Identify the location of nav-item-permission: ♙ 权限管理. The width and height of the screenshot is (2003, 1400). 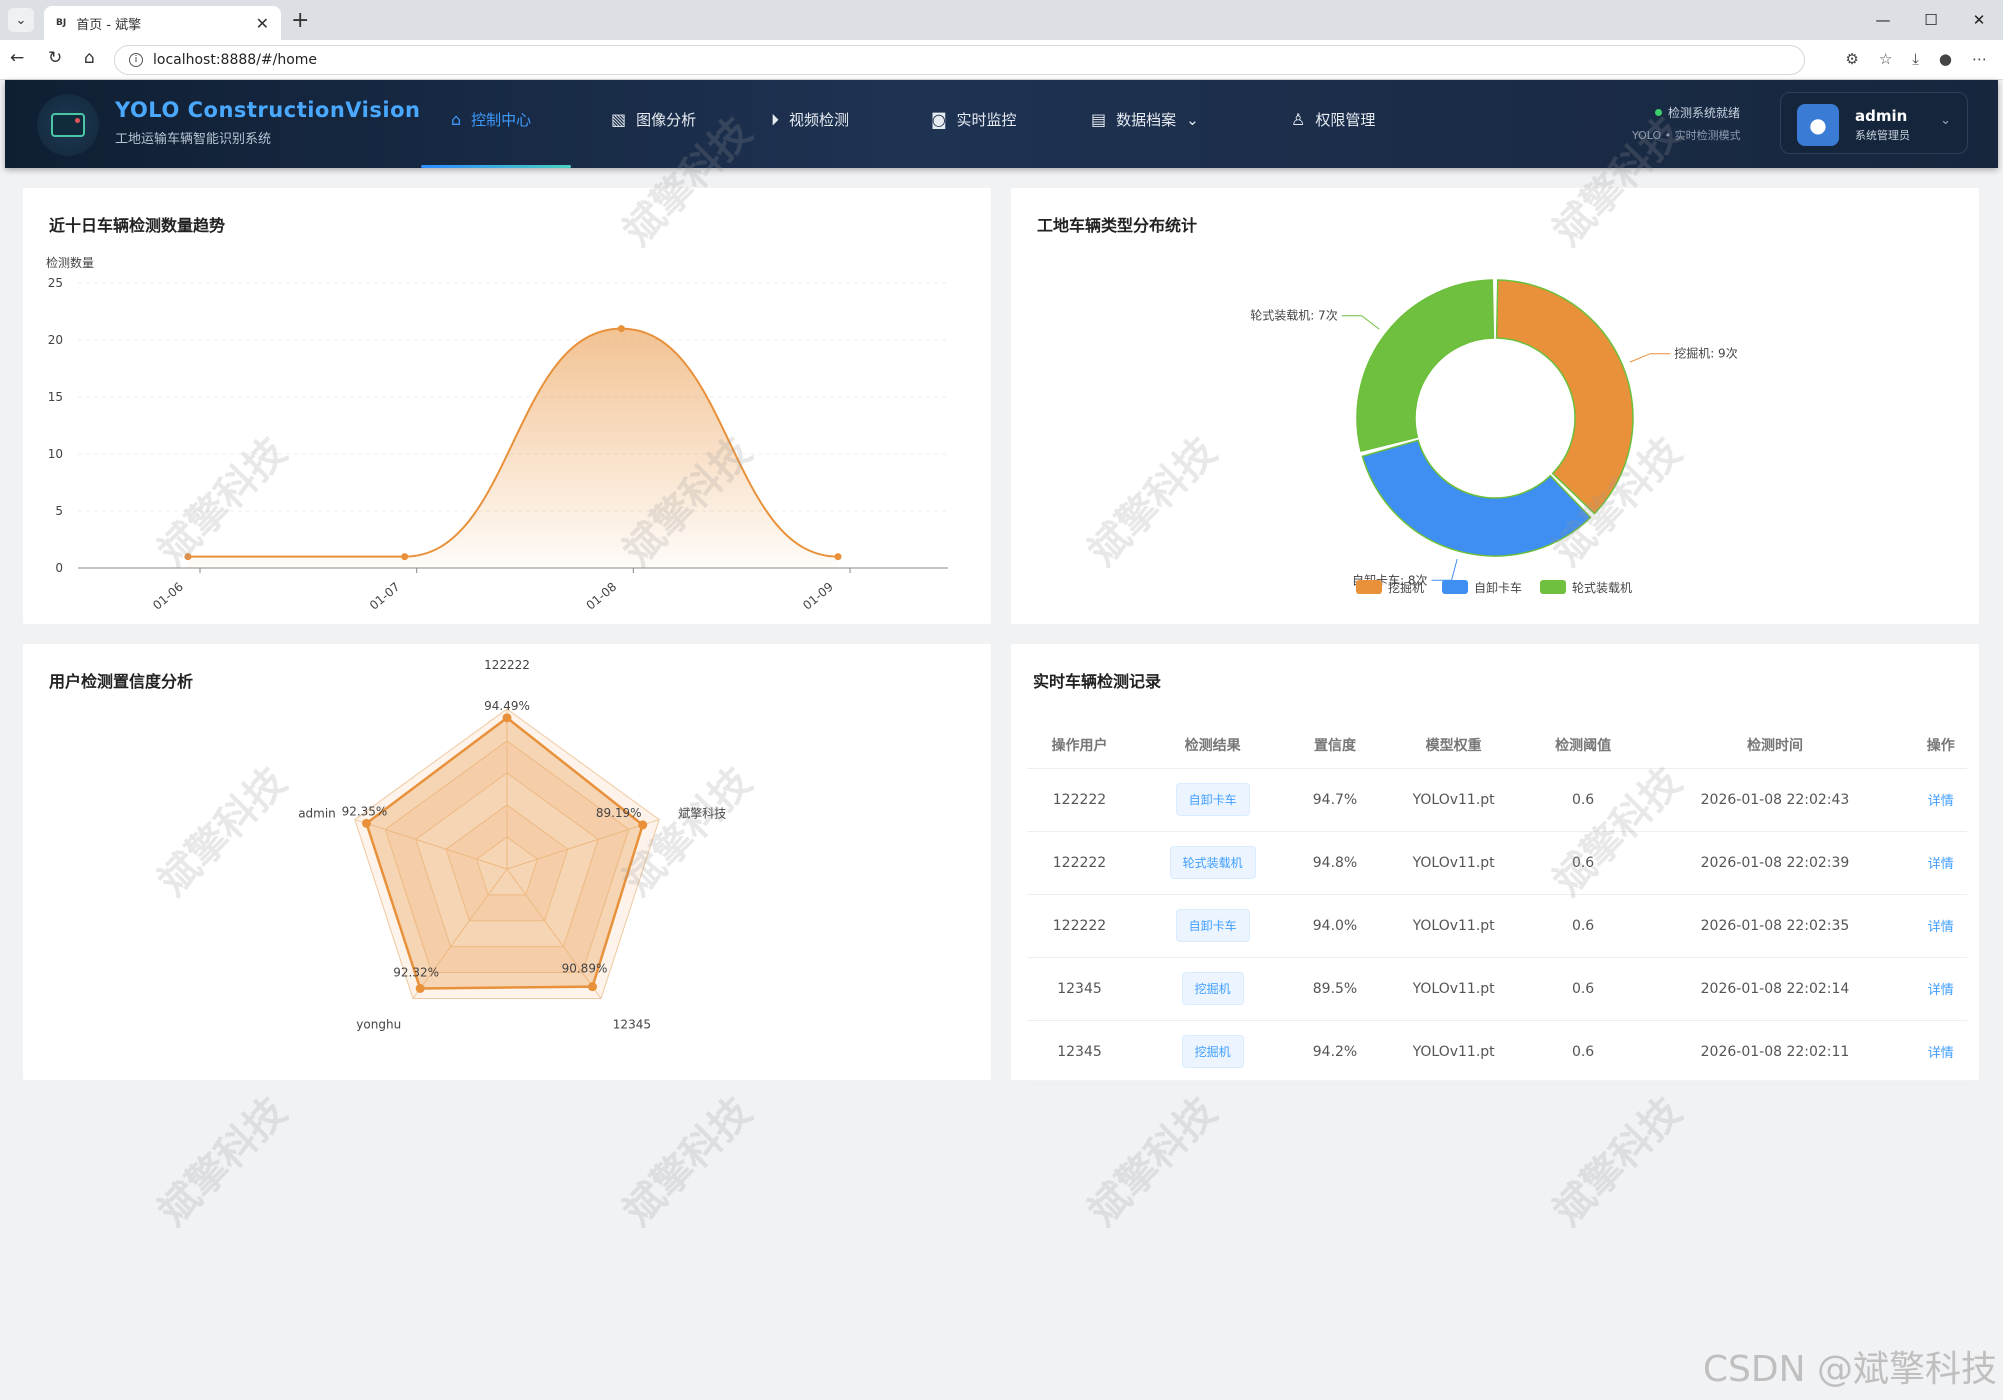
(1333, 119).